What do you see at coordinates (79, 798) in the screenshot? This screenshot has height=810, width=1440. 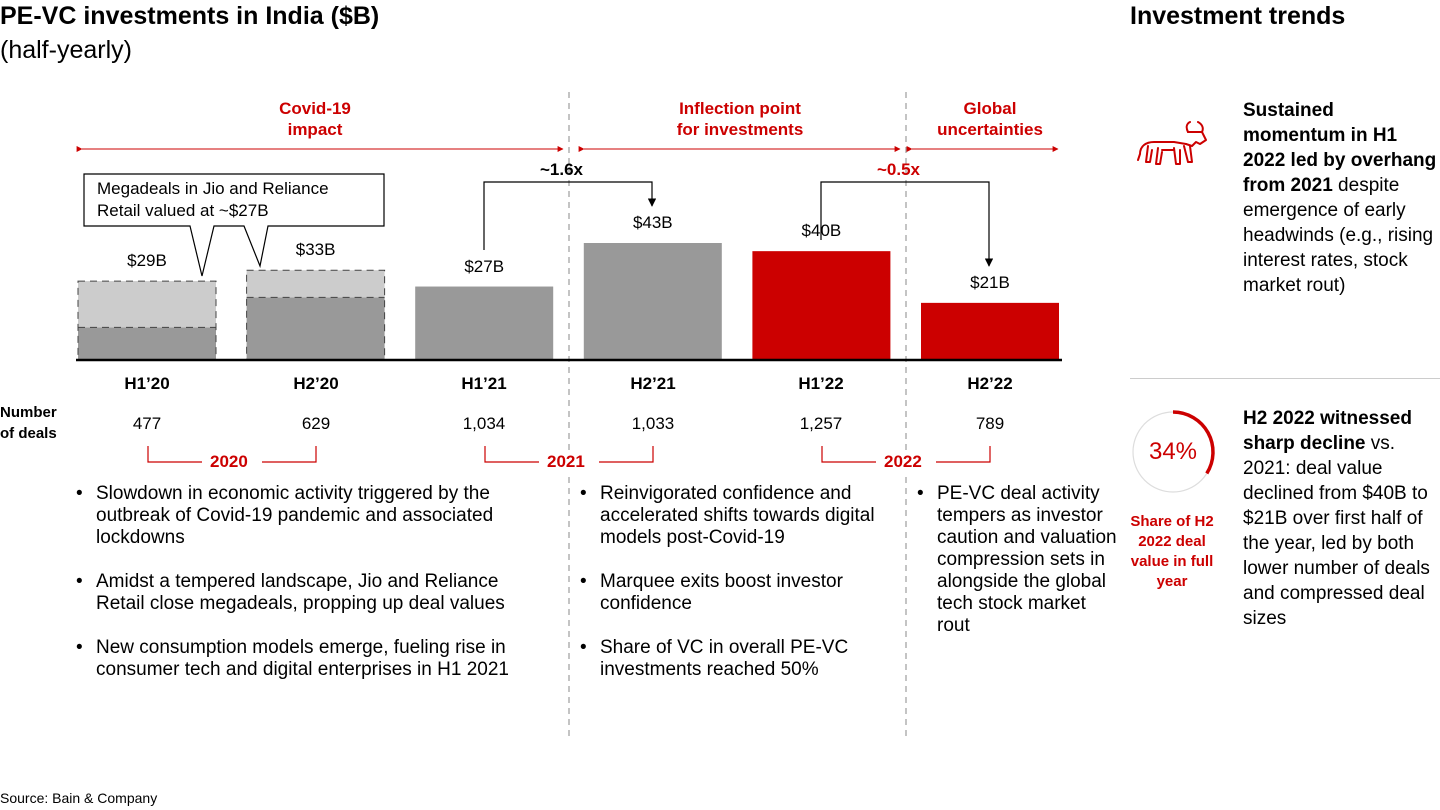 I see `source-note: Source: Bain & Company` at bounding box center [79, 798].